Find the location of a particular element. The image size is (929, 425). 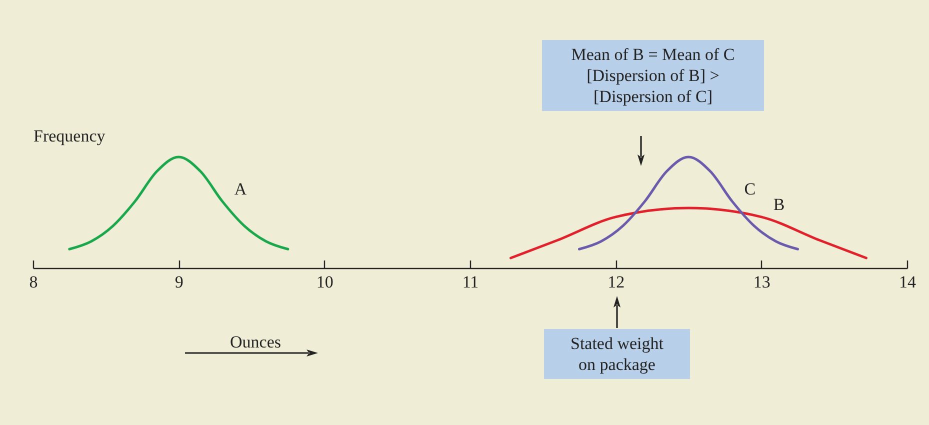

text: [Dispersion of B] > [Dispersion of C] is located at coordinates (653, 86).